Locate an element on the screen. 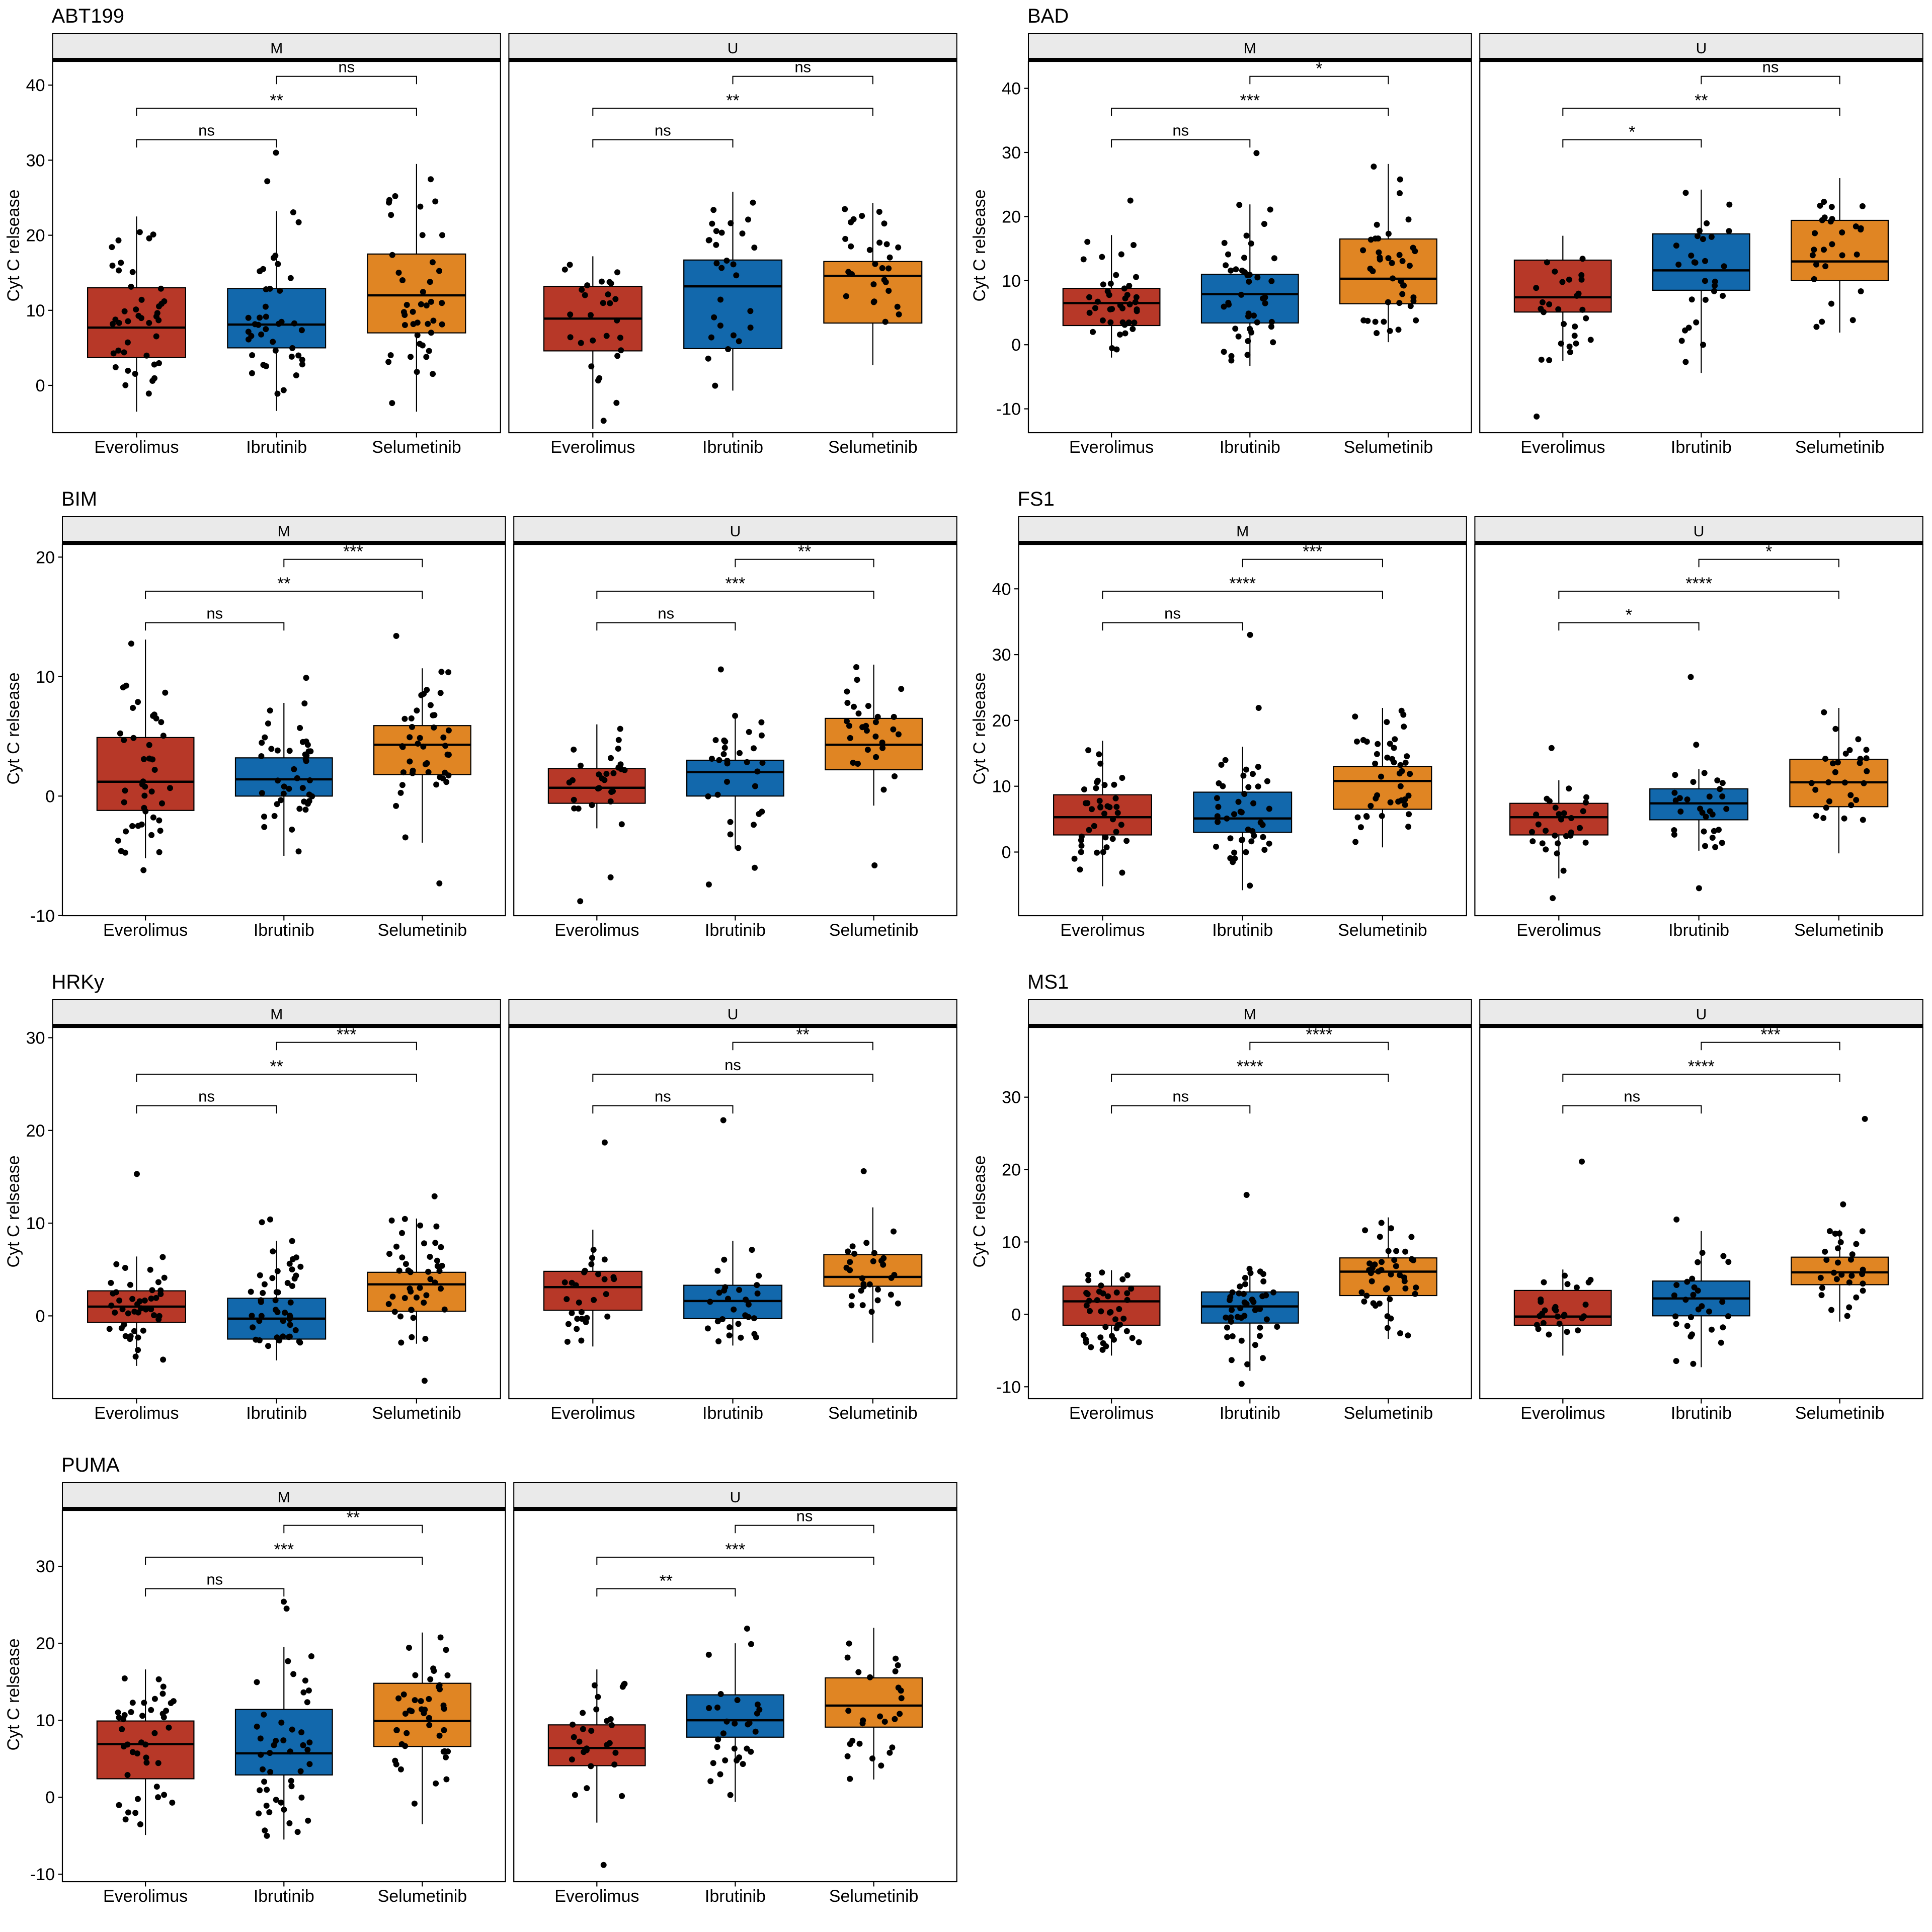 This screenshot has height=1932, width=1932. svg-text: ABT199 is located at coordinates (89, 16).